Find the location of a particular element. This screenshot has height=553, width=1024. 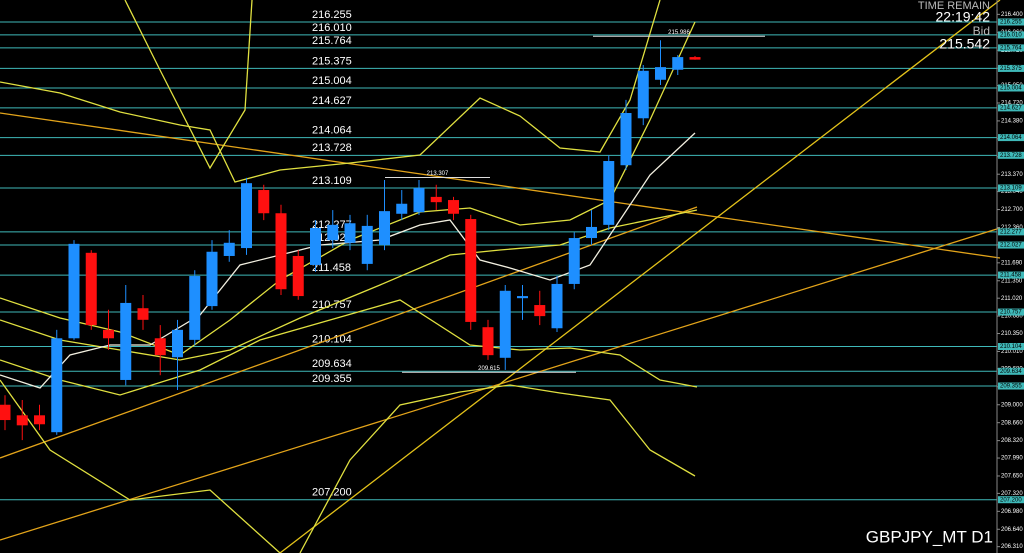

level-tag-label: 215.764 is located at coordinates (1011, 48).